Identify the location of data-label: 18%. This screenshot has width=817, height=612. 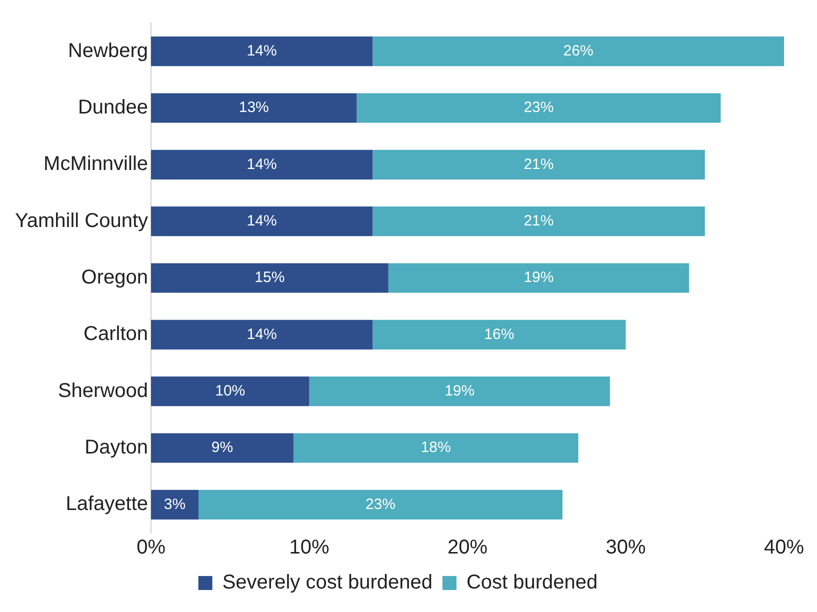
(435, 447).